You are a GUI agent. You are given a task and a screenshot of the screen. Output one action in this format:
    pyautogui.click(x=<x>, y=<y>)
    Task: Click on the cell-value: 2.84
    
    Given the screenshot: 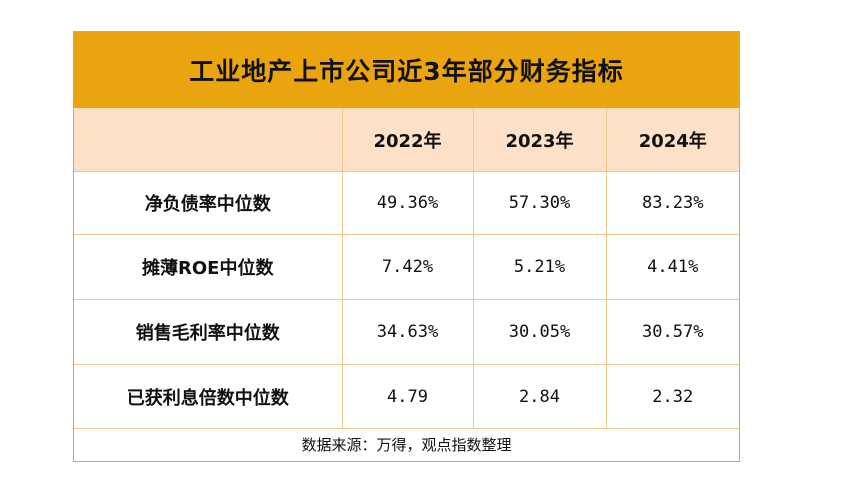 What is the action you would take?
    pyautogui.click(x=539, y=396)
    